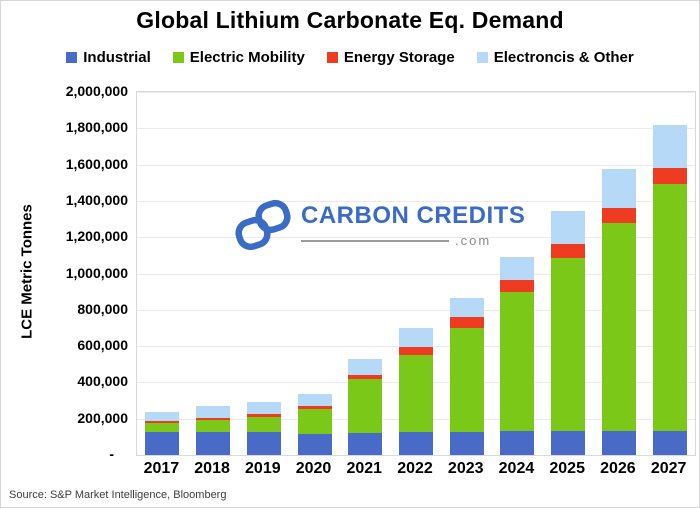 This screenshot has width=700, height=508. Describe the element at coordinates (96, 236) in the screenshot. I see `y-tick-label-1200000: 1,200,000` at that location.